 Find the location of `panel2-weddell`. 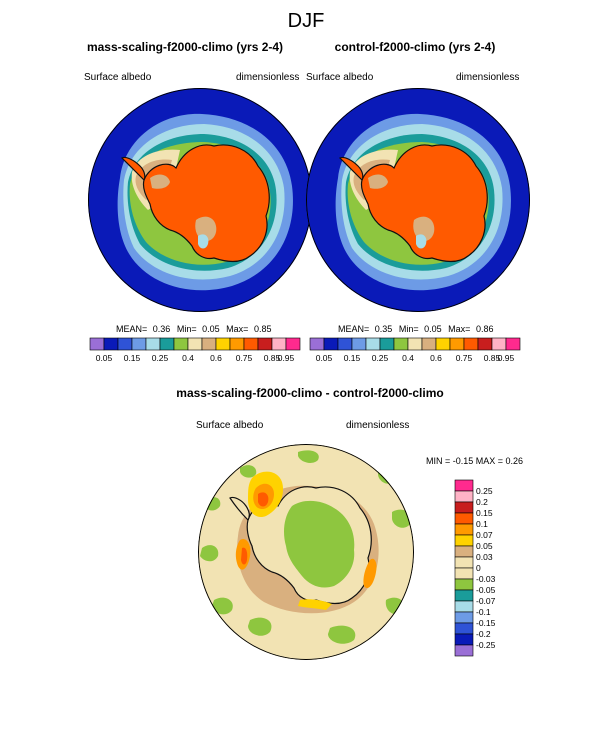

panel2-weddell is located at coordinates (378, 181).